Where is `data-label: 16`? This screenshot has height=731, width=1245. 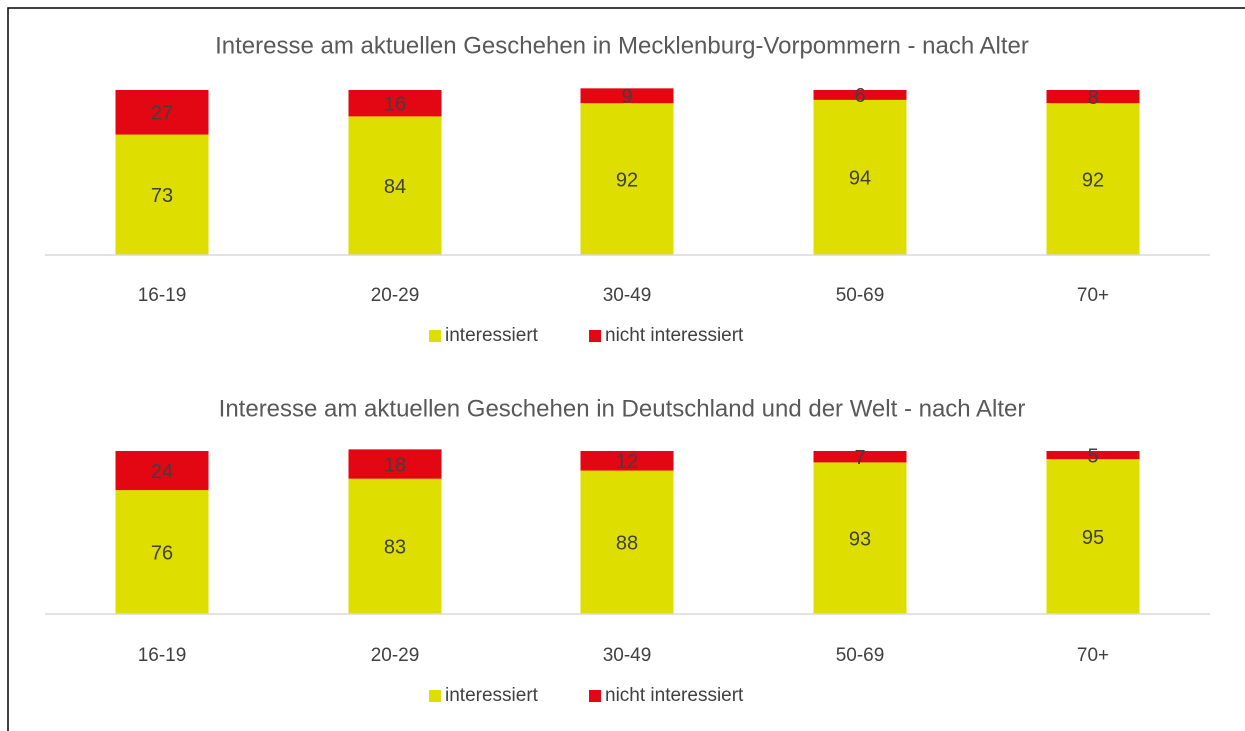 data-label: 16 is located at coordinates (395, 104).